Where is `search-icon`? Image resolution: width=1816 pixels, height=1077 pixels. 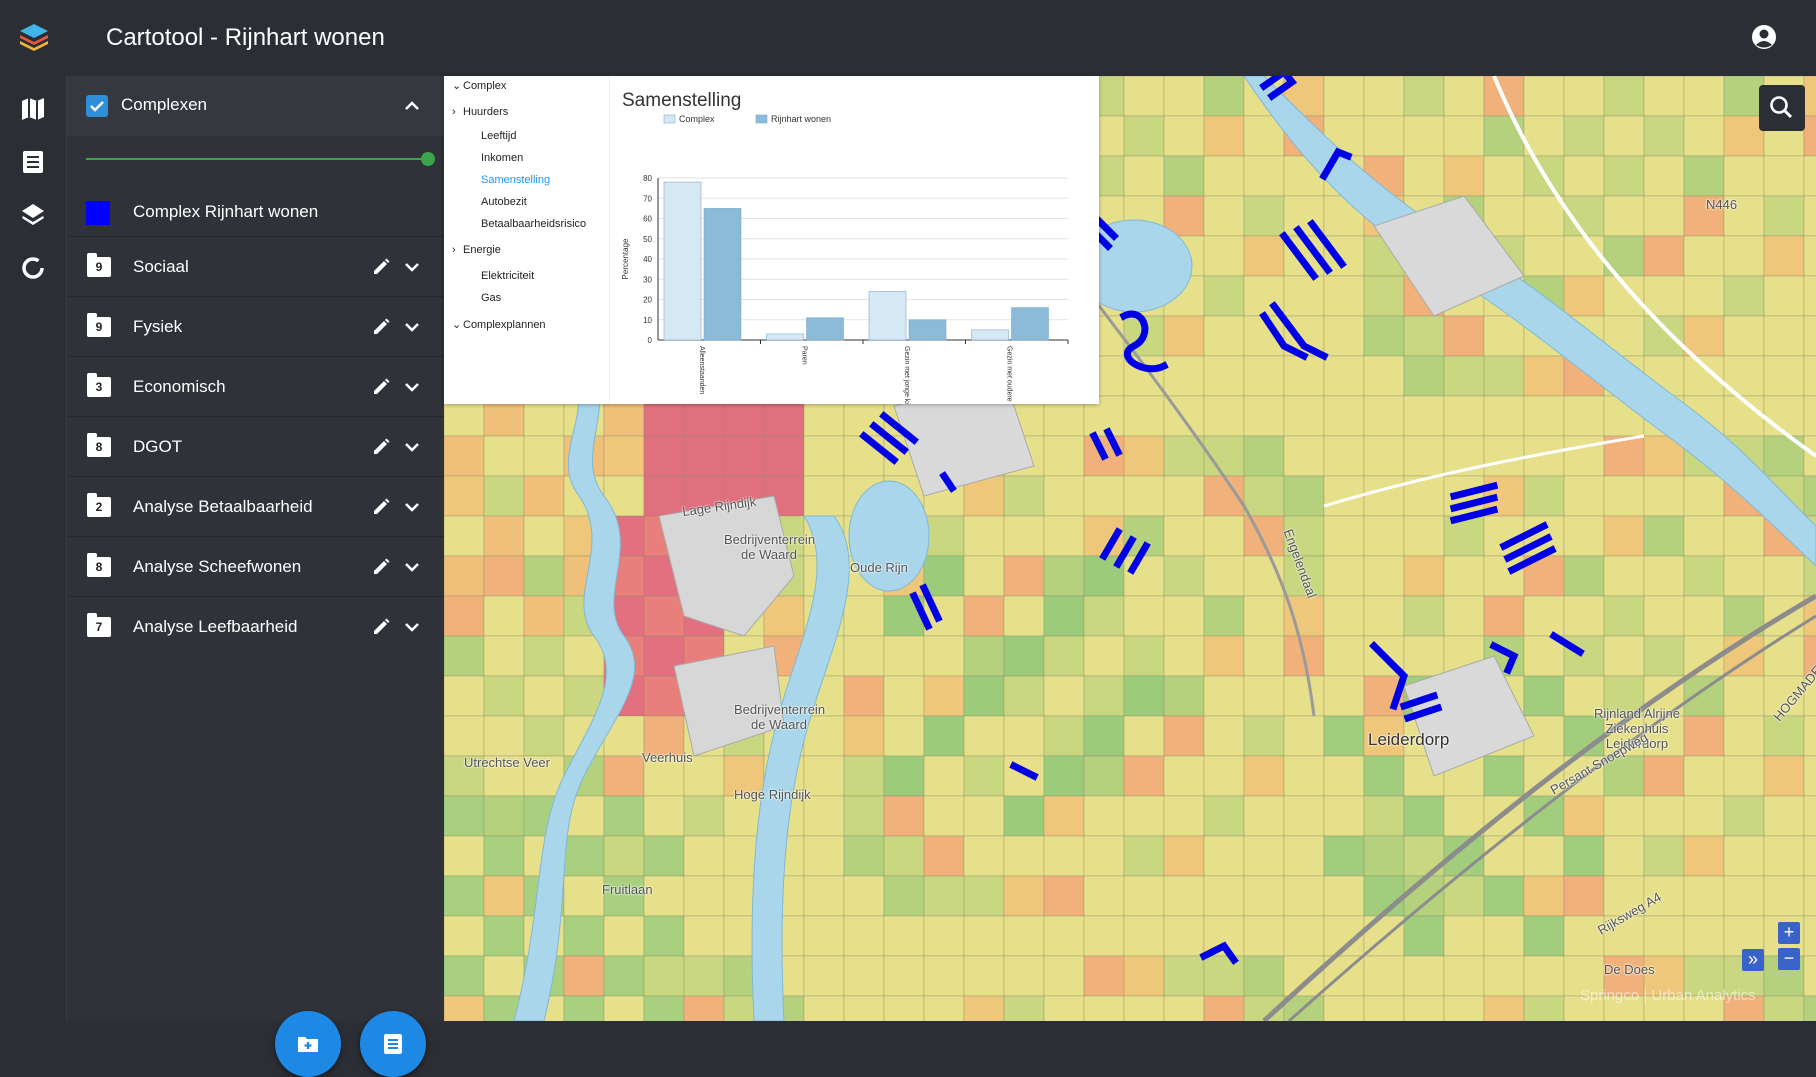 search-icon is located at coordinates (1781, 107).